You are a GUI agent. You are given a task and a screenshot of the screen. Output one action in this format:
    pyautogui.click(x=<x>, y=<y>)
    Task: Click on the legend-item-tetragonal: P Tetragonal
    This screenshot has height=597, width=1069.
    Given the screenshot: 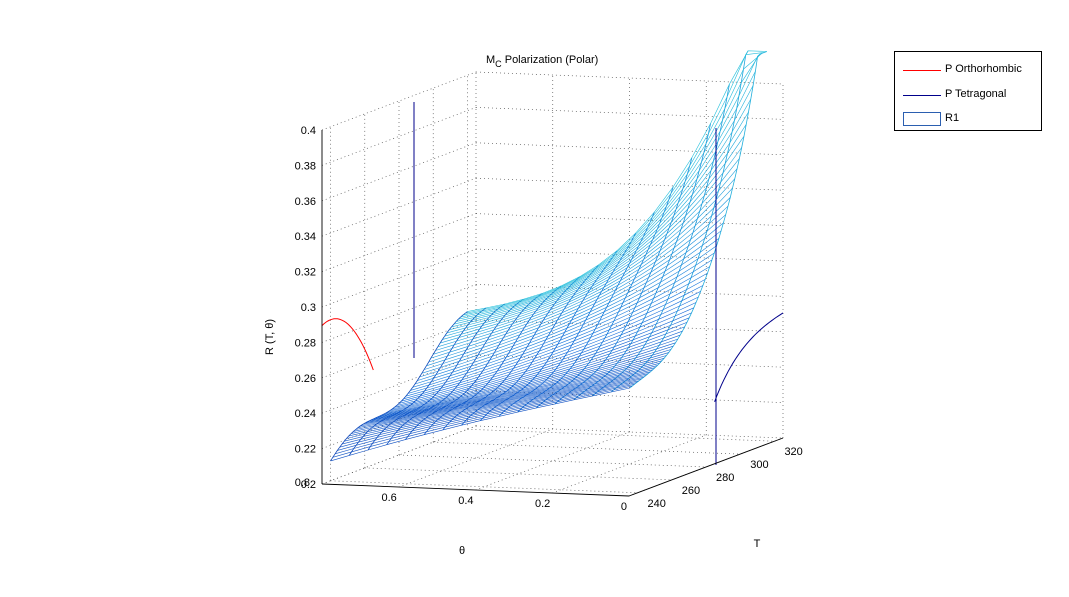 What is the action you would take?
    pyautogui.click(x=968, y=95)
    